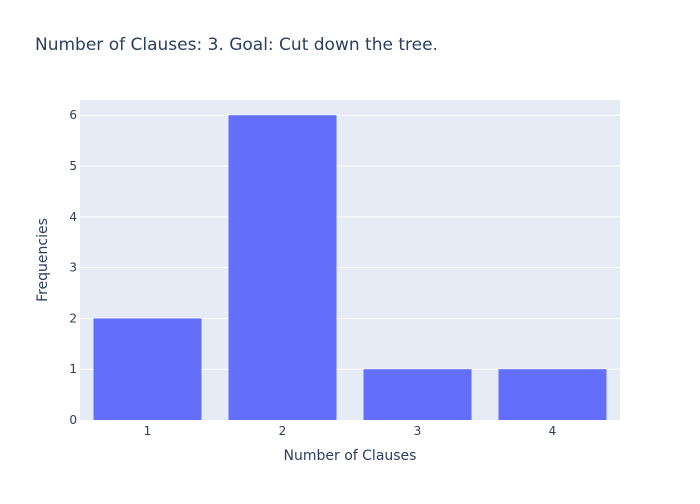 The image size is (700, 504). Describe the element at coordinates (418, 431) in the screenshot. I see `x-tick-label: 3` at that location.